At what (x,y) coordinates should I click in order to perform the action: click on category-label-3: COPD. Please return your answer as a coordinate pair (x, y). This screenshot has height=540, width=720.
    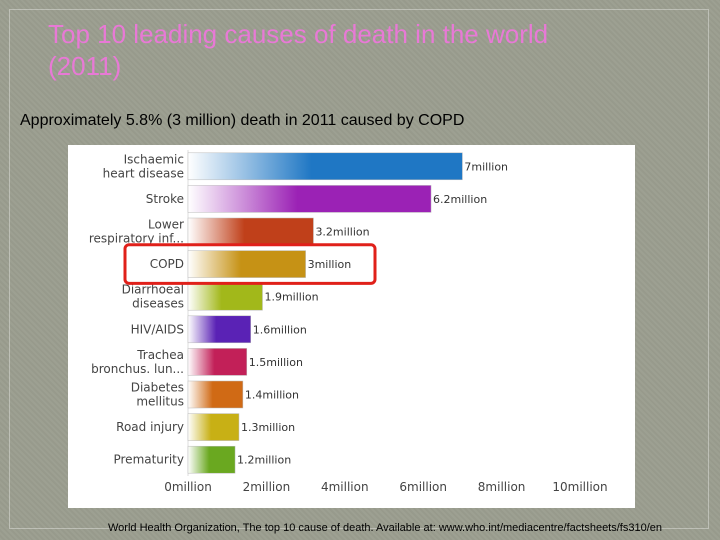
    Looking at the image, I should click on (167, 264).